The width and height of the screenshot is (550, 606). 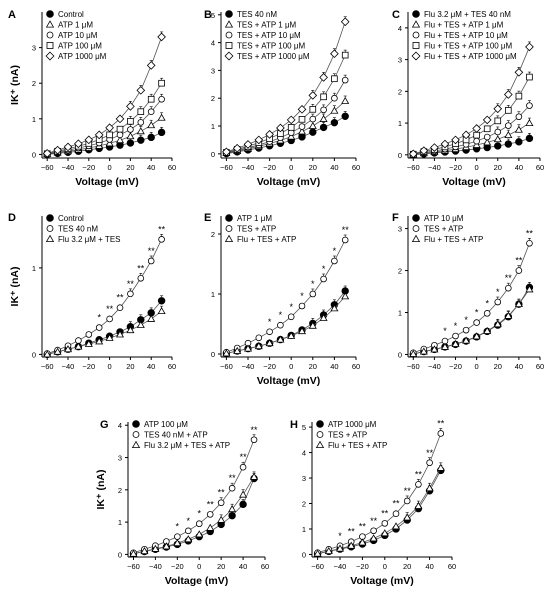 I want to click on panel-label: C, so click(x=396, y=15).